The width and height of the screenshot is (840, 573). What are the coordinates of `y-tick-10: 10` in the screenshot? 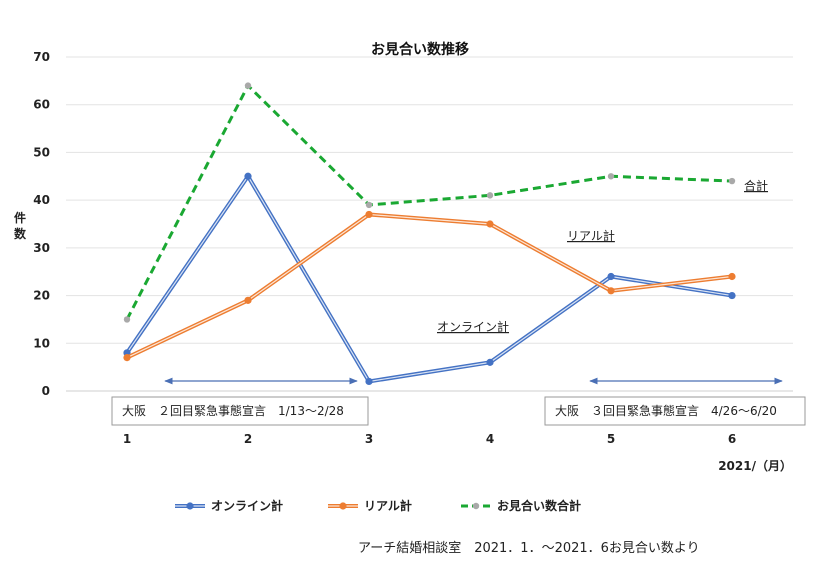 It's located at (41, 343).